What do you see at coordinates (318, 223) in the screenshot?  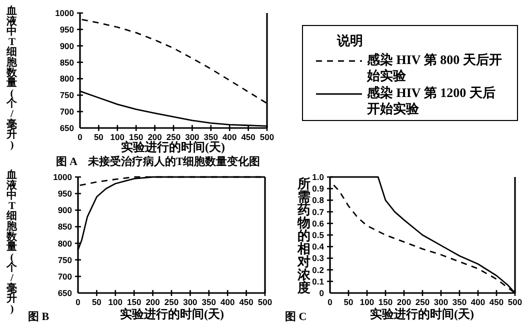 I see `y-tick-label: 0.6` at bounding box center [318, 223].